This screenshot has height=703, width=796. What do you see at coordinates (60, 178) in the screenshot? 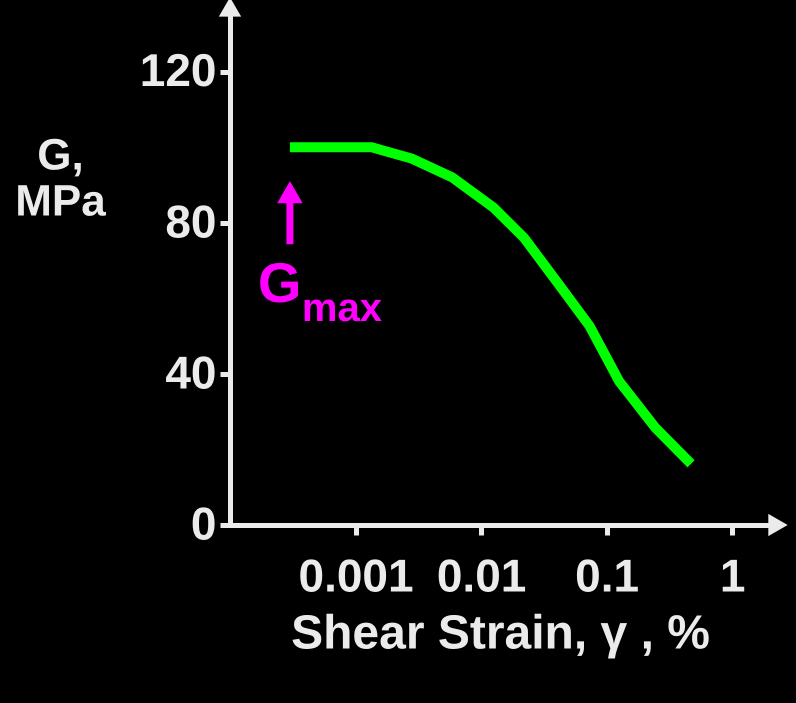
I see `y-axis-title: G, MPa` at bounding box center [60, 178].